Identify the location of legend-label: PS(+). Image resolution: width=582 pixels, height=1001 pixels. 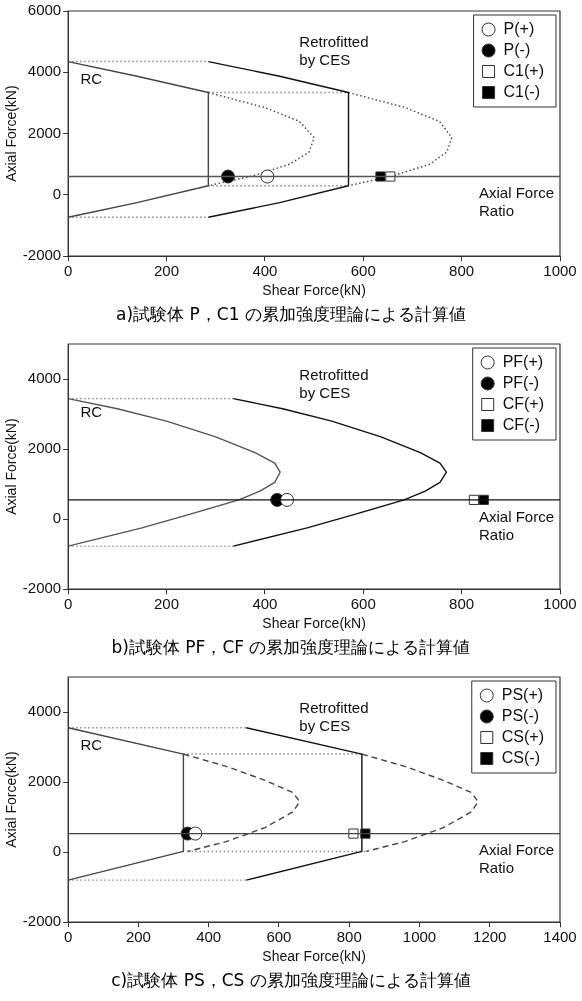
(522, 694).